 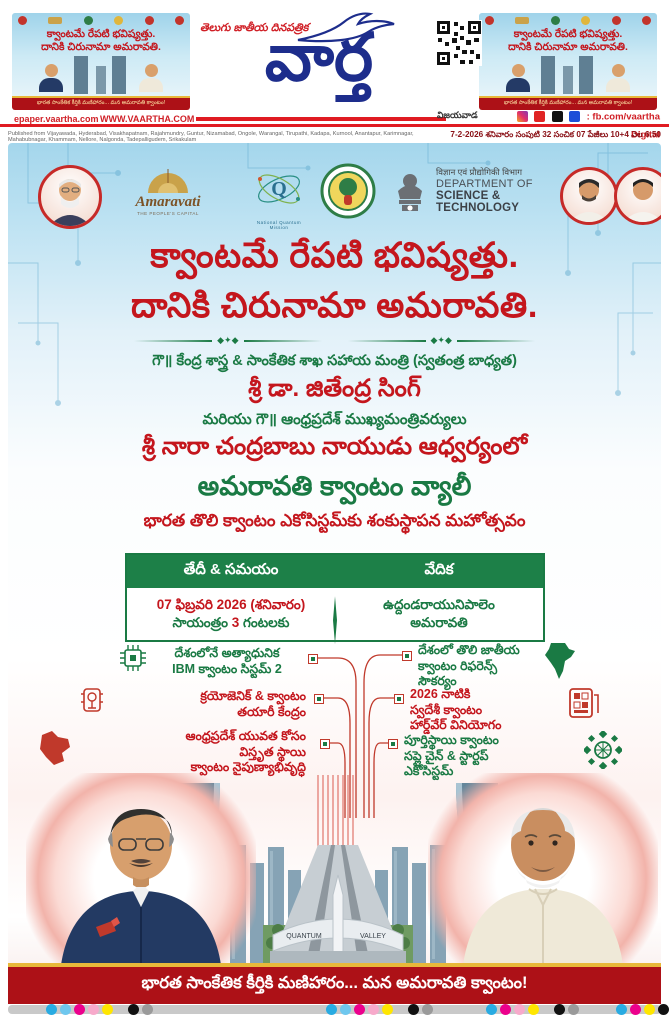 What do you see at coordinates (202, 622) in the screenshot?
I see `event-time: సాయంత్రం` at bounding box center [202, 622].